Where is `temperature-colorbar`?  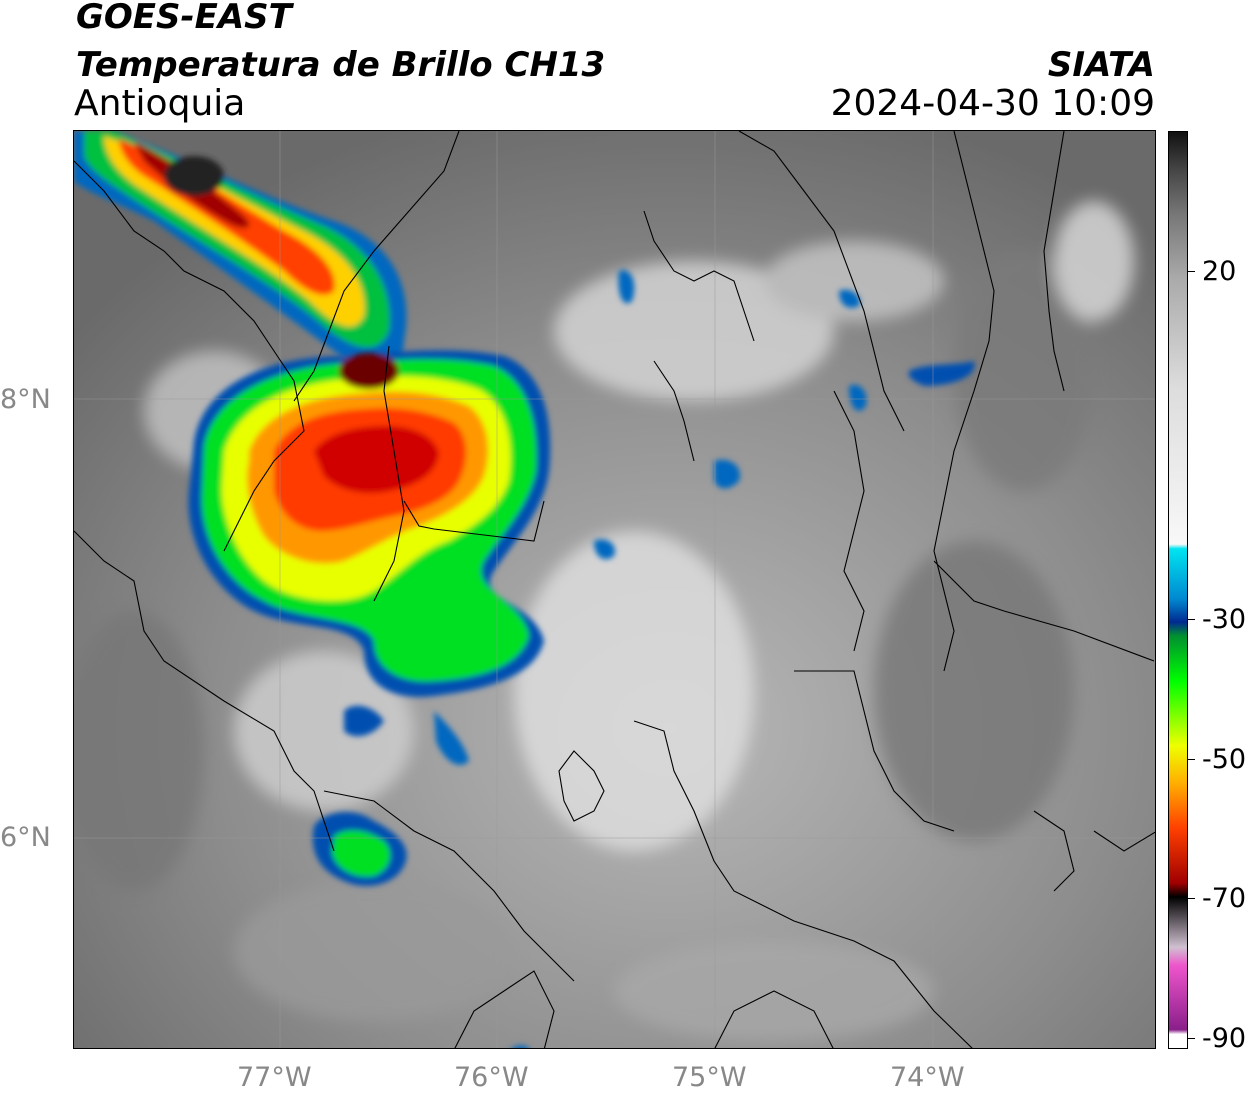
temperature-colorbar is located at coordinates (1178, 590).